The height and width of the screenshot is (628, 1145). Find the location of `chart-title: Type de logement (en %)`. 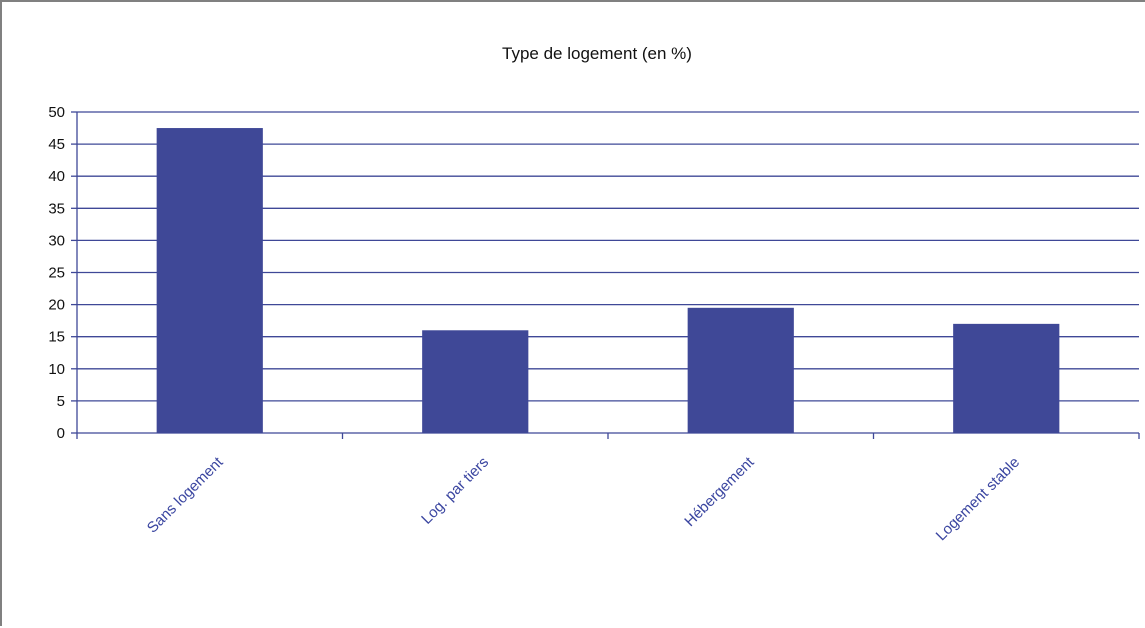

chart-title: Type de logement (en %) is located at coordinates (597, 53).